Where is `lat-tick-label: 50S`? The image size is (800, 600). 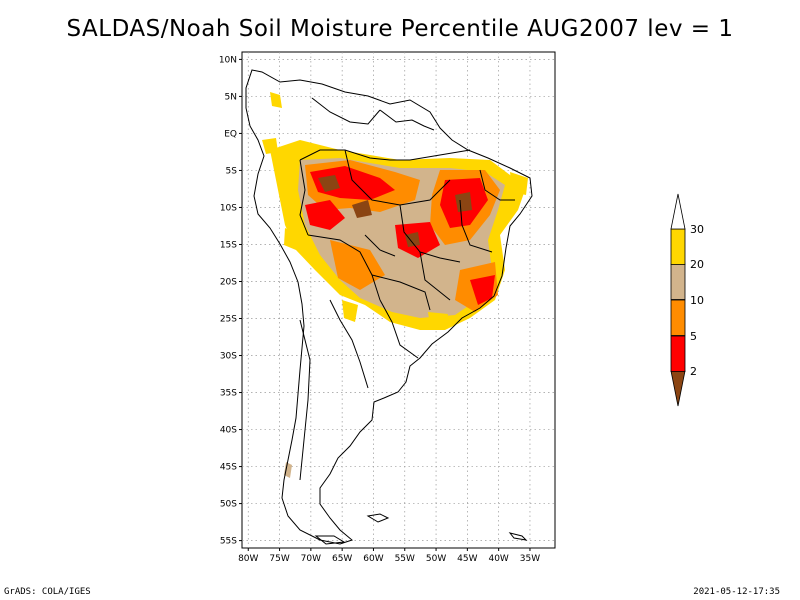 lat-tick-label: 50S is located at coordinates (228, 505).